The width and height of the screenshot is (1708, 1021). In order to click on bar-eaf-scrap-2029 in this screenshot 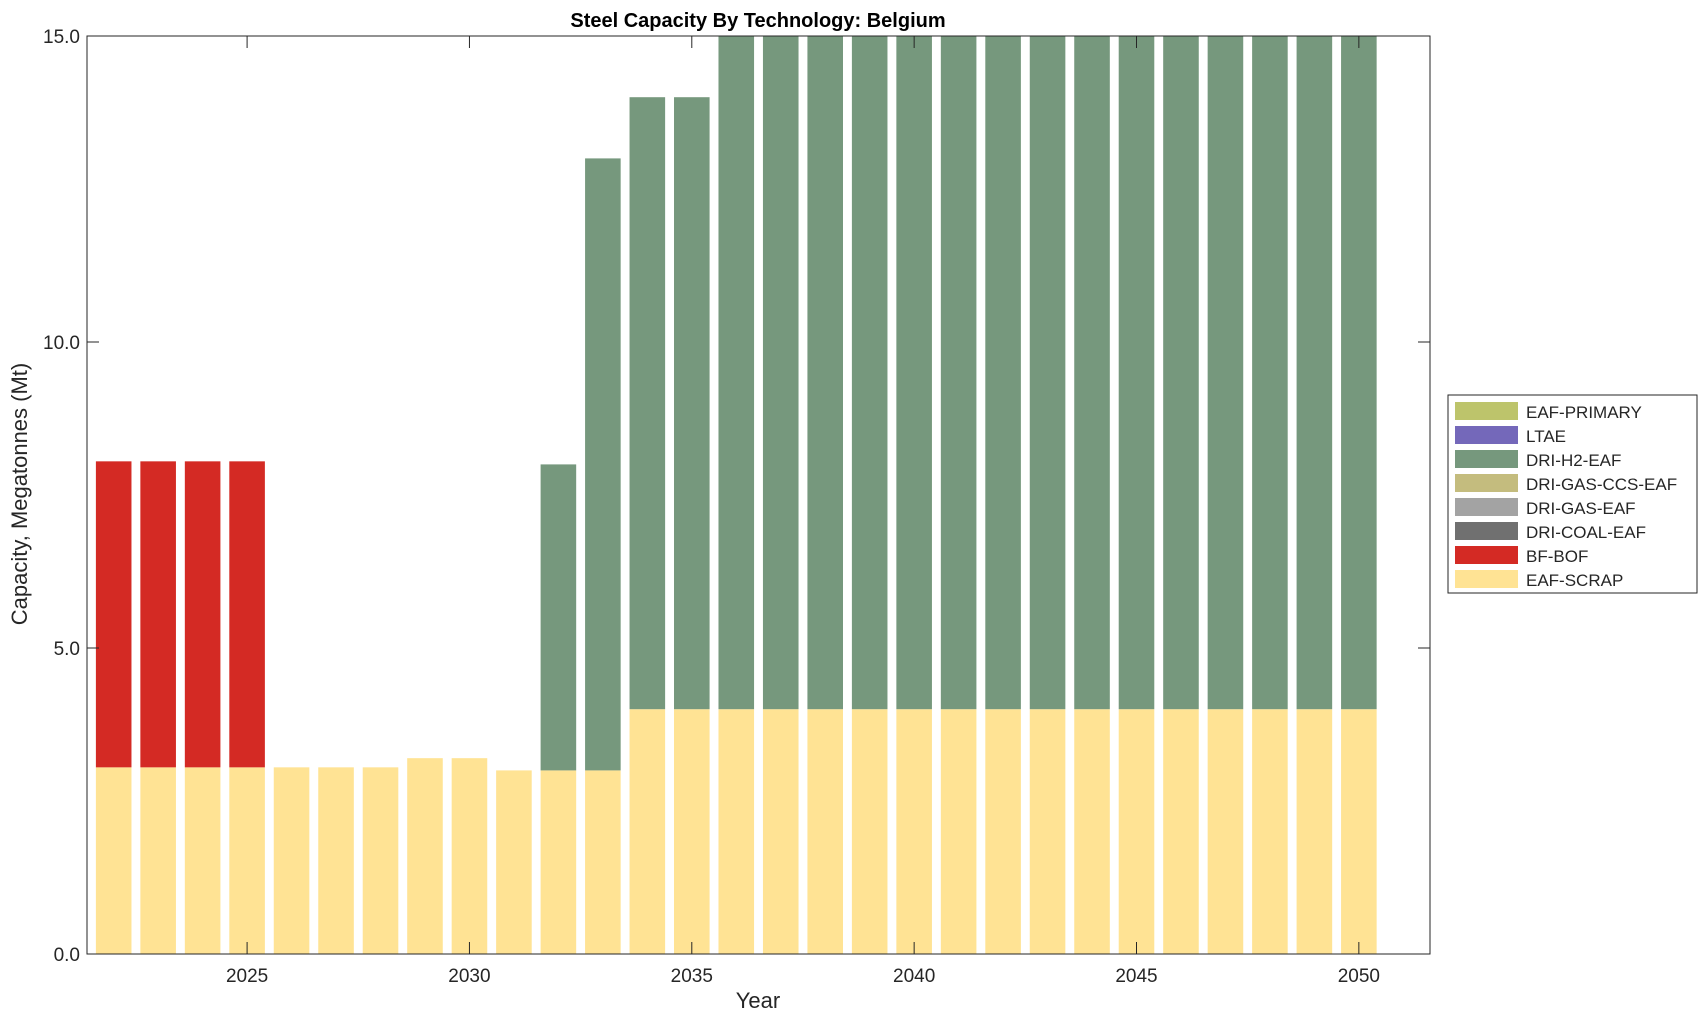, I will do `click(425, 856)`.